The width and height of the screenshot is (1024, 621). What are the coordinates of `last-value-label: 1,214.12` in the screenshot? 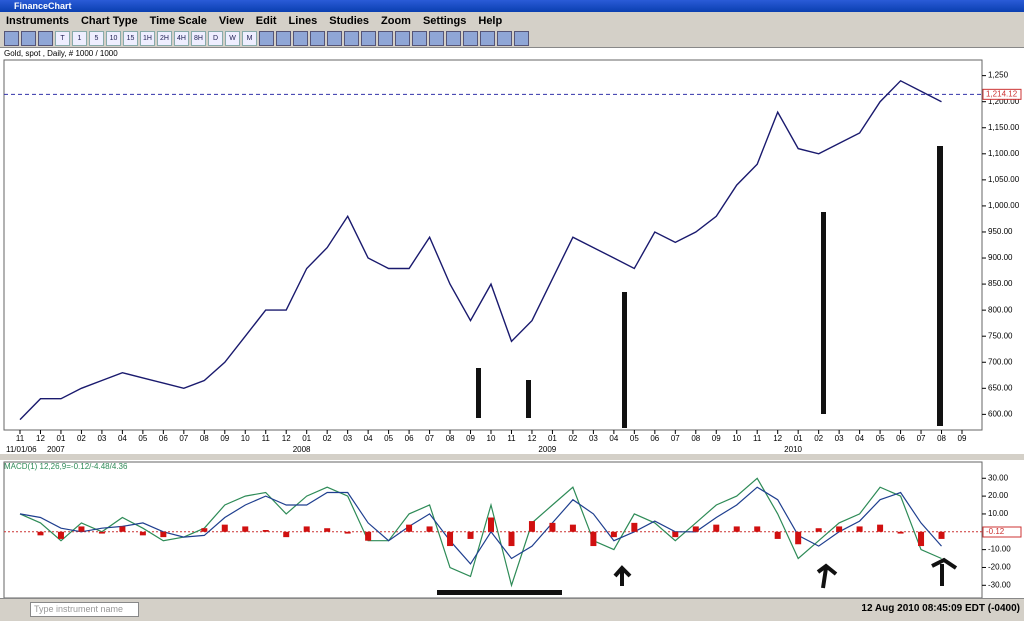 It's located at (1002, 93).